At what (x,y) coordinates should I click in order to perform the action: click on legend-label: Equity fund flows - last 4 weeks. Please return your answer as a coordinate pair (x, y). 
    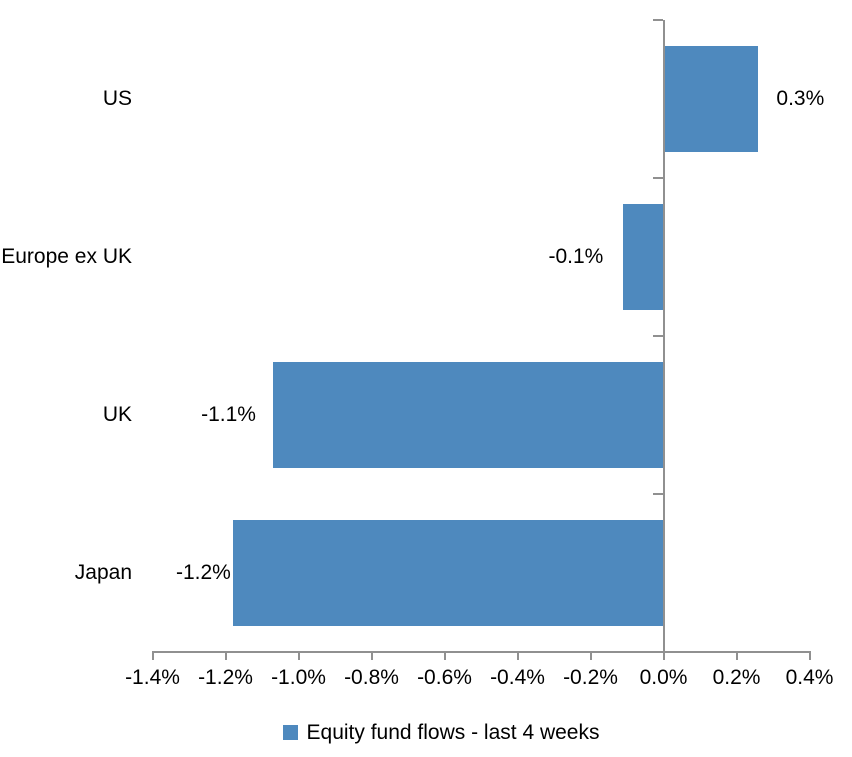
    Looking at the image, I should click on (453, 732).